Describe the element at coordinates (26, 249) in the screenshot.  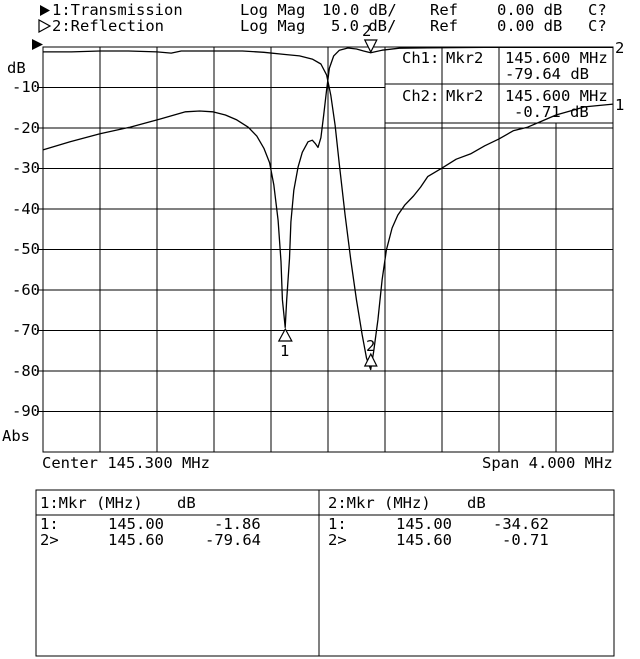
I see `y-tick-label: -50` at that location.